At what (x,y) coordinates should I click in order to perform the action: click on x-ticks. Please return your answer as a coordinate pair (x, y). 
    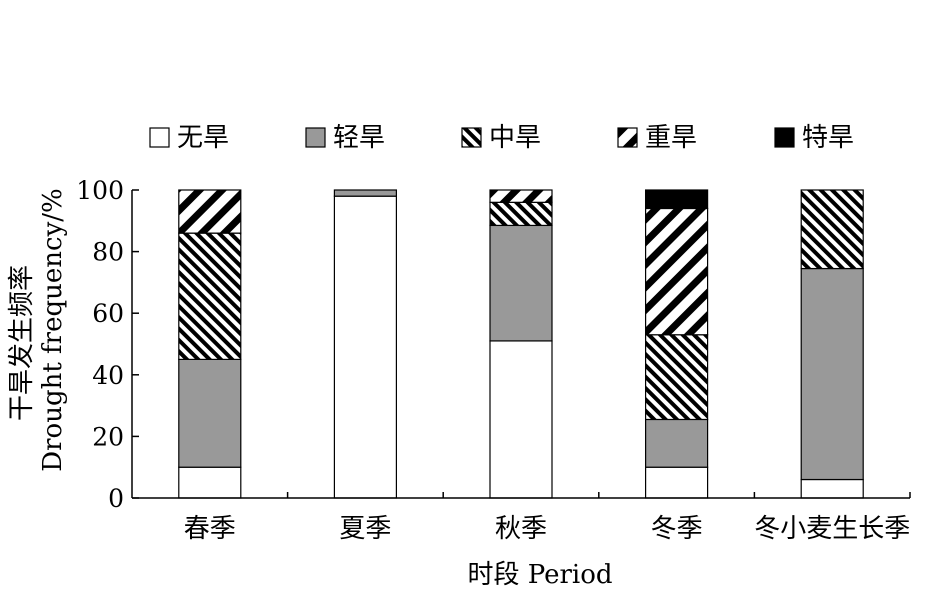
    Looking at the image, I should click on (598, 495).